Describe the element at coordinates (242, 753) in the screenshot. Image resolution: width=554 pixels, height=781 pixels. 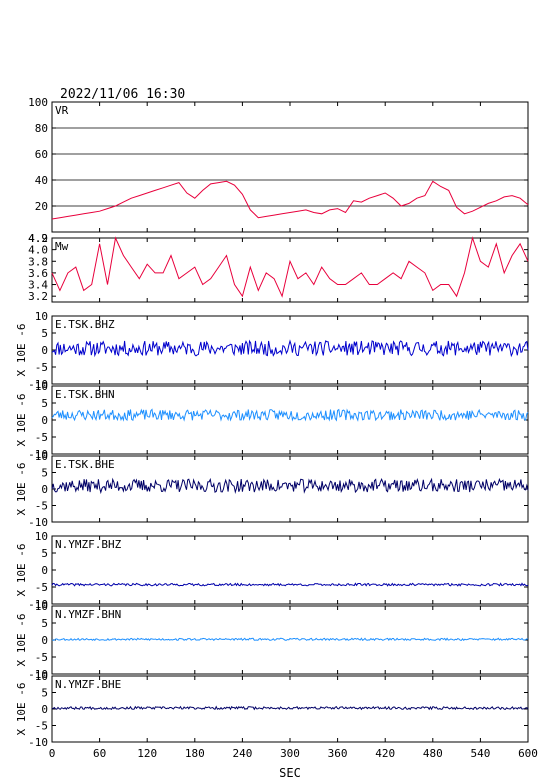
I see `x-tick-label: 240` at that location.